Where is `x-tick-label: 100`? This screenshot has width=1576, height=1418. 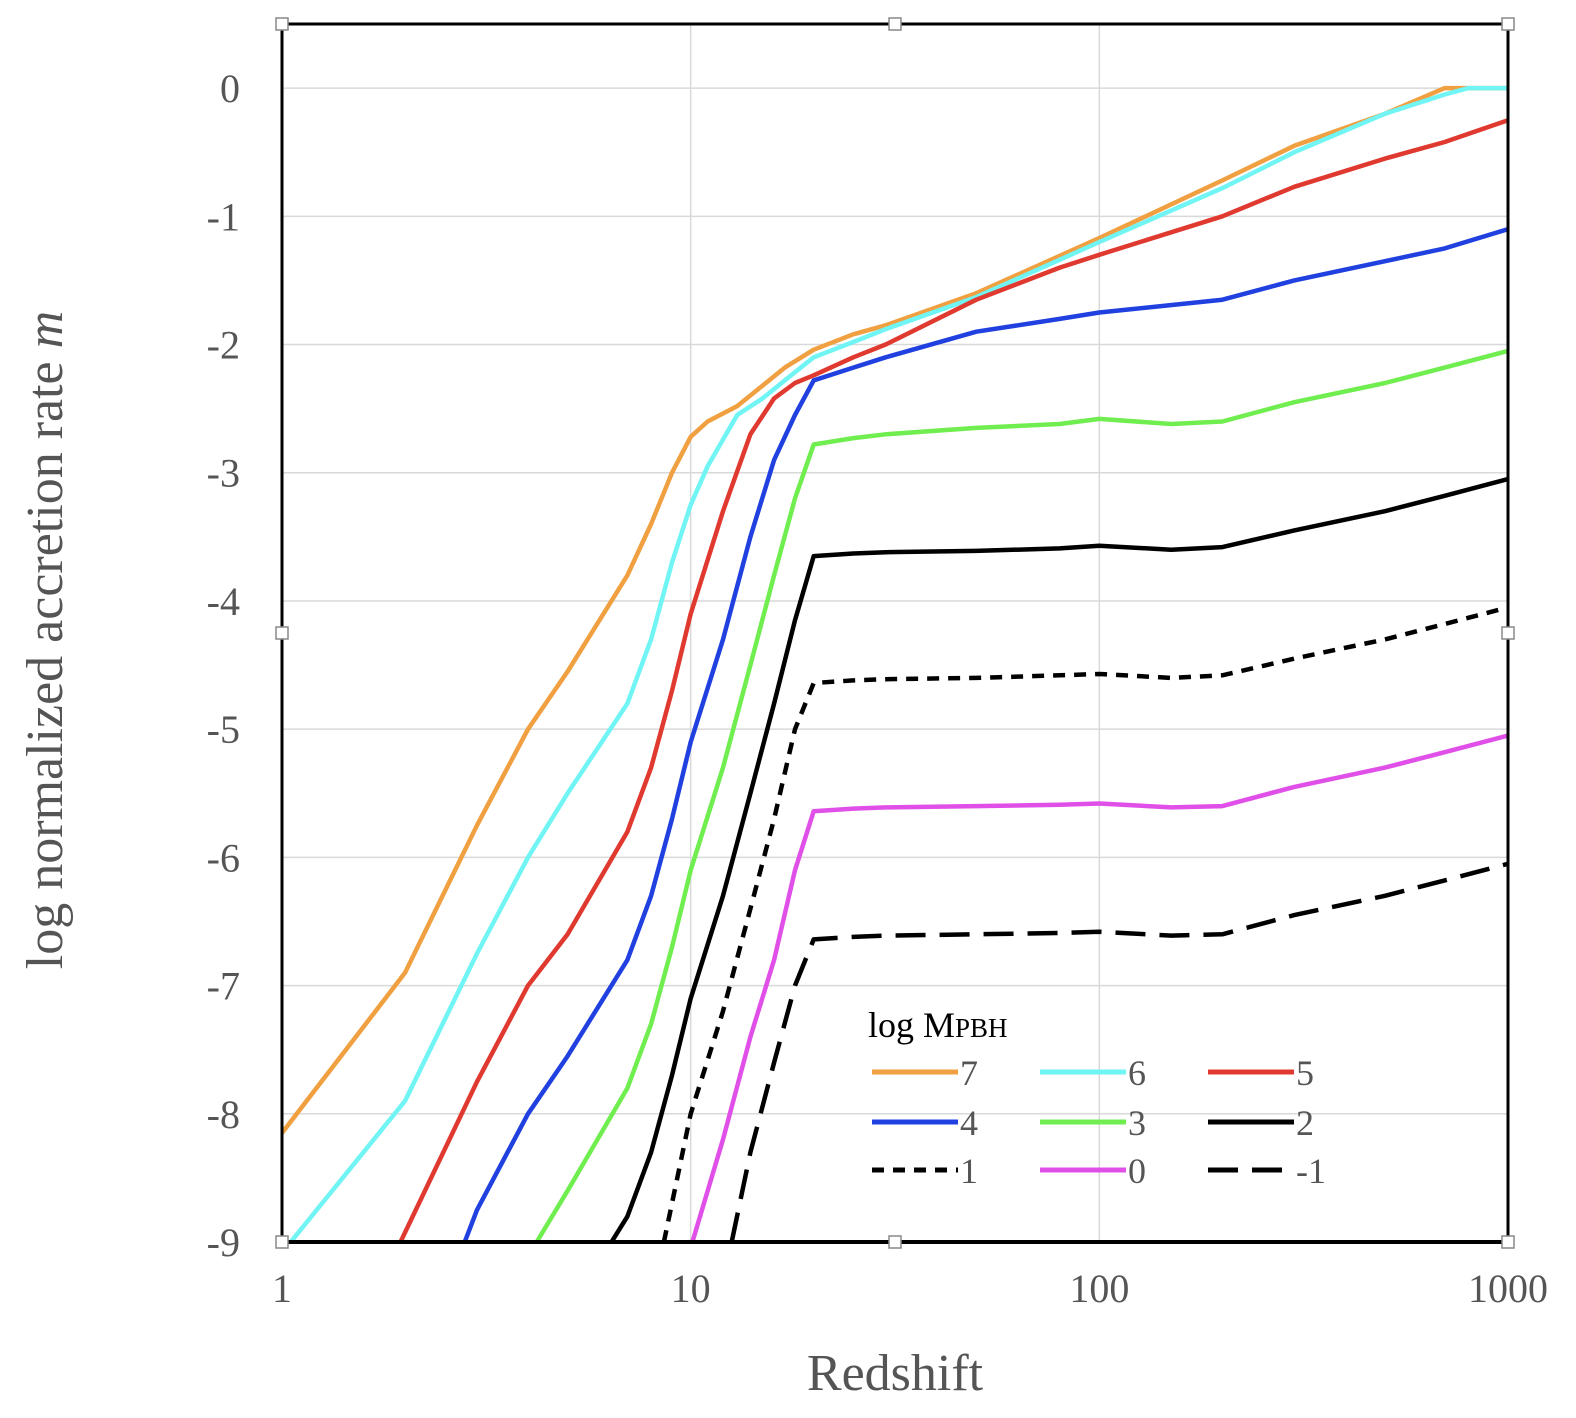
x-tick-label: 100 is located at coordinates (1099, 1288).